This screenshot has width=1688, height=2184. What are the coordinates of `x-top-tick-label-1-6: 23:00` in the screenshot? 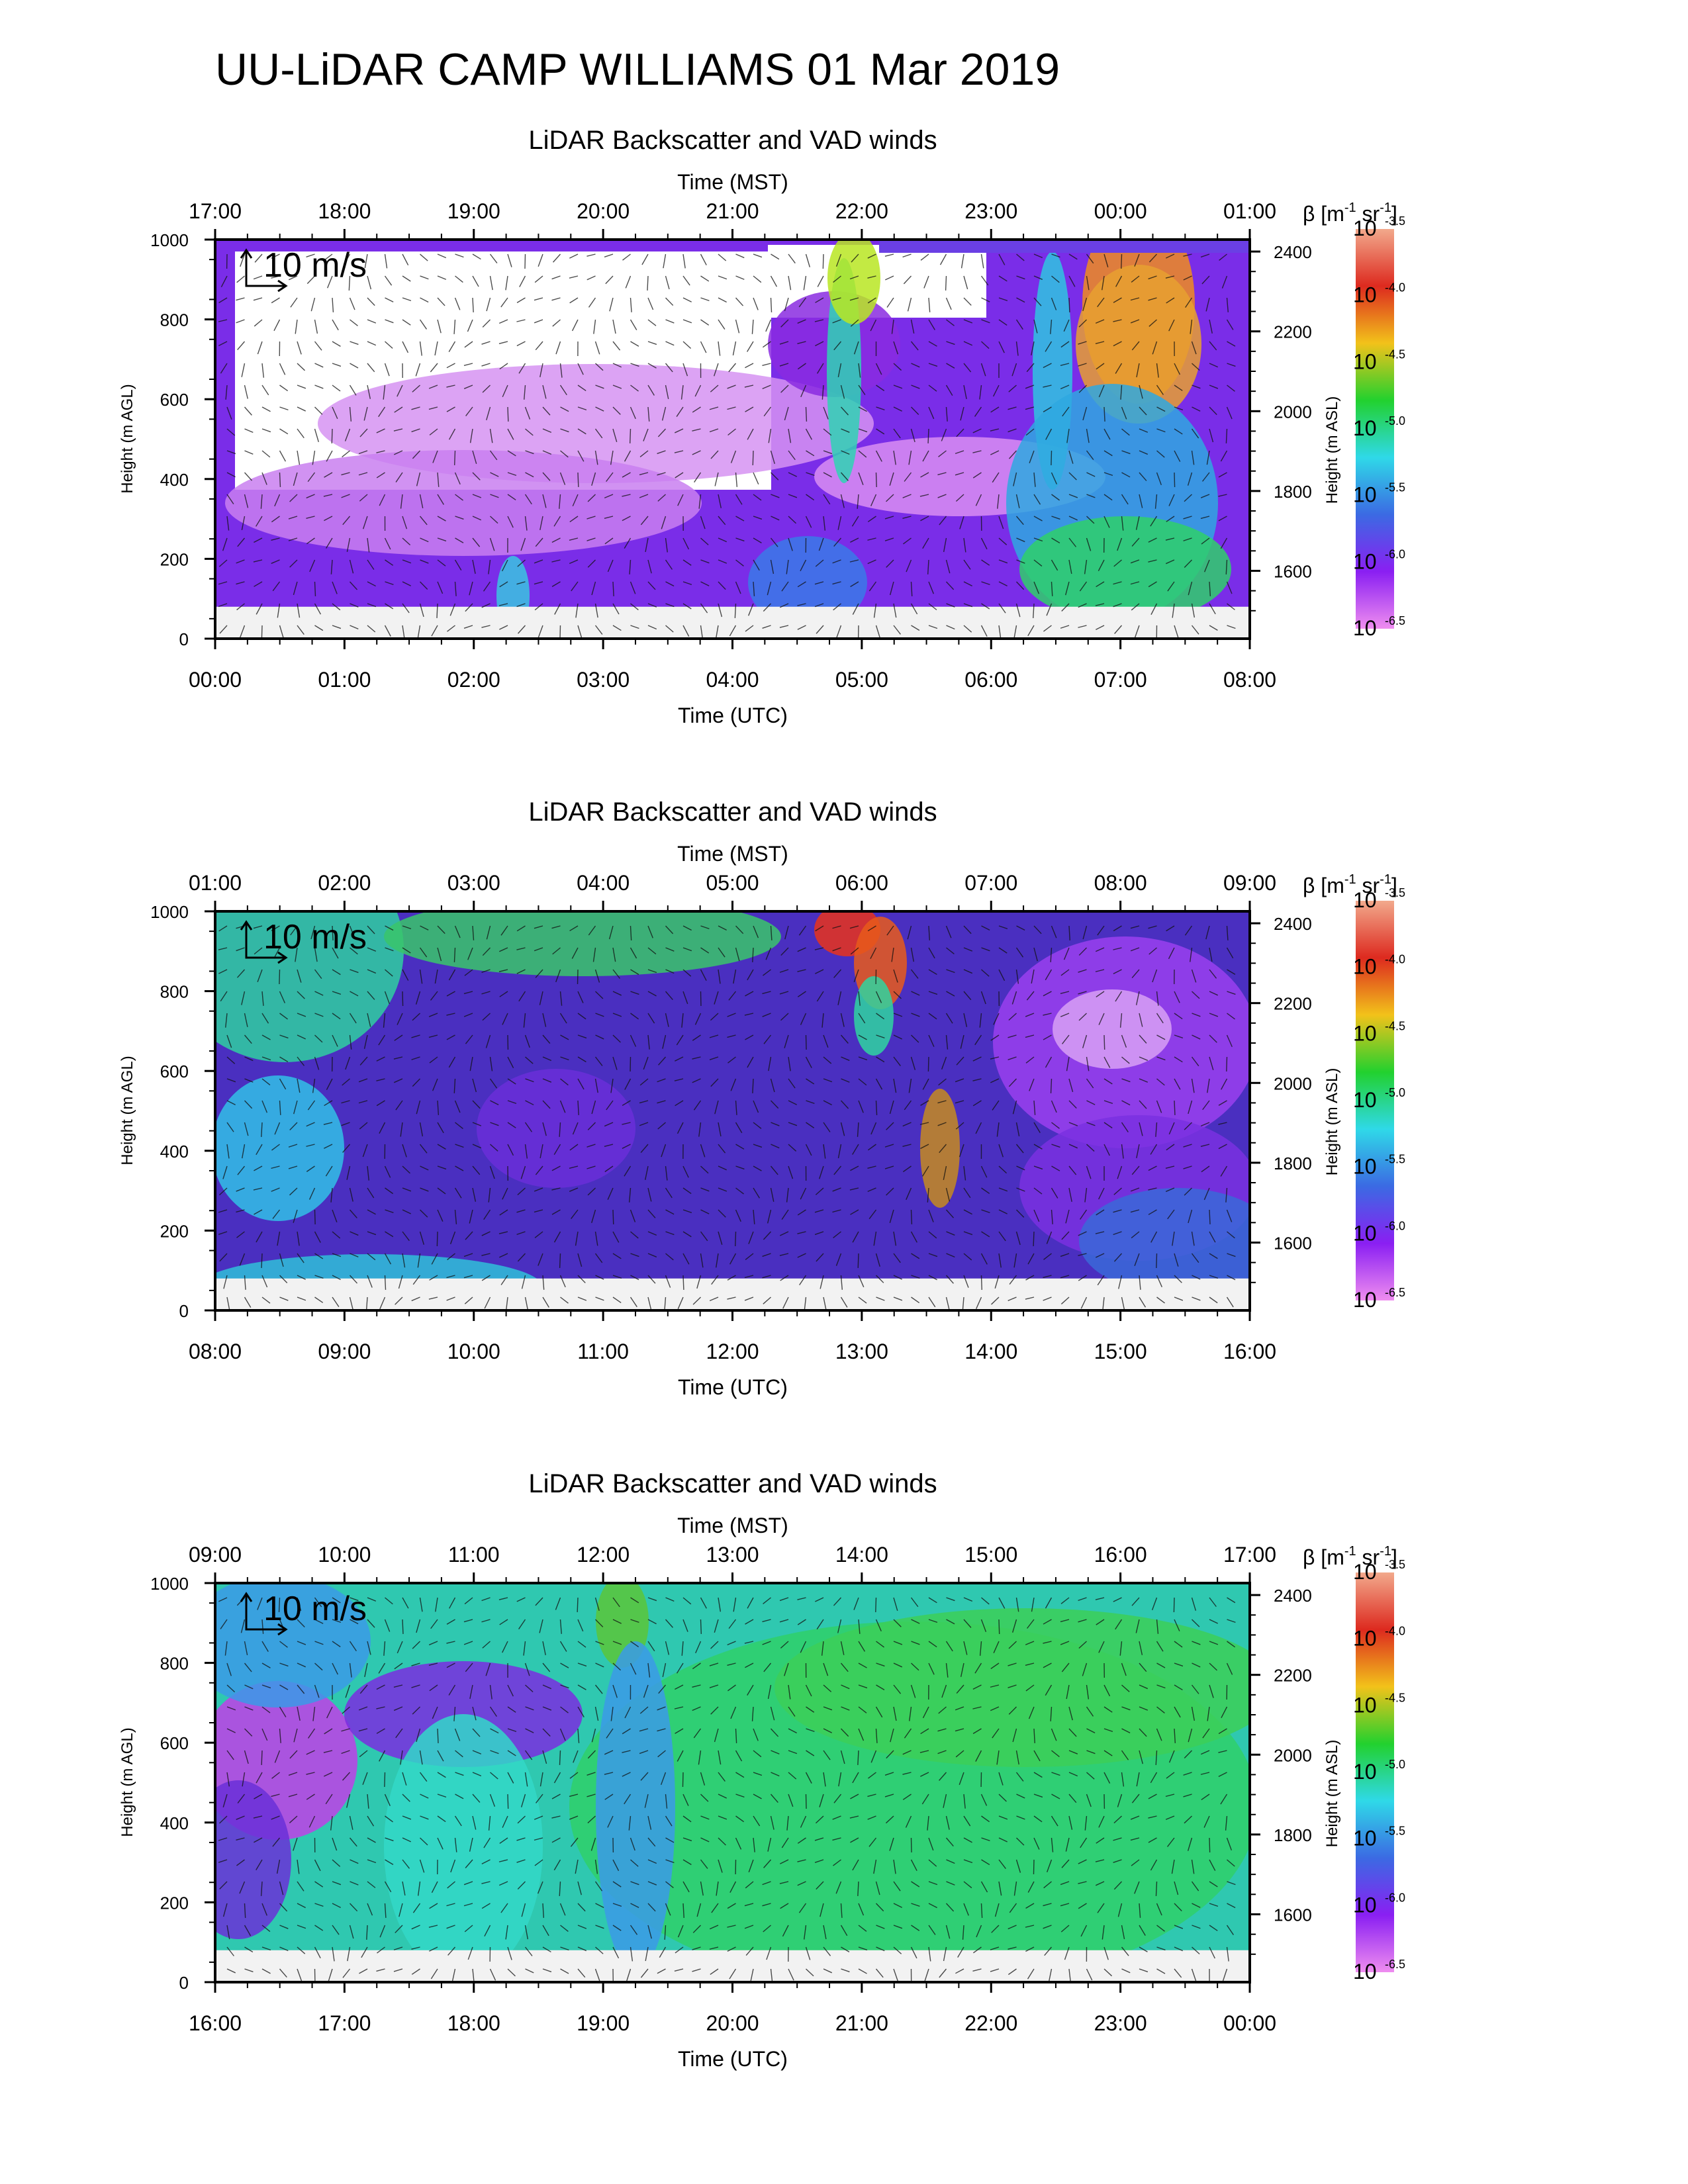 It's located at (990, 211).